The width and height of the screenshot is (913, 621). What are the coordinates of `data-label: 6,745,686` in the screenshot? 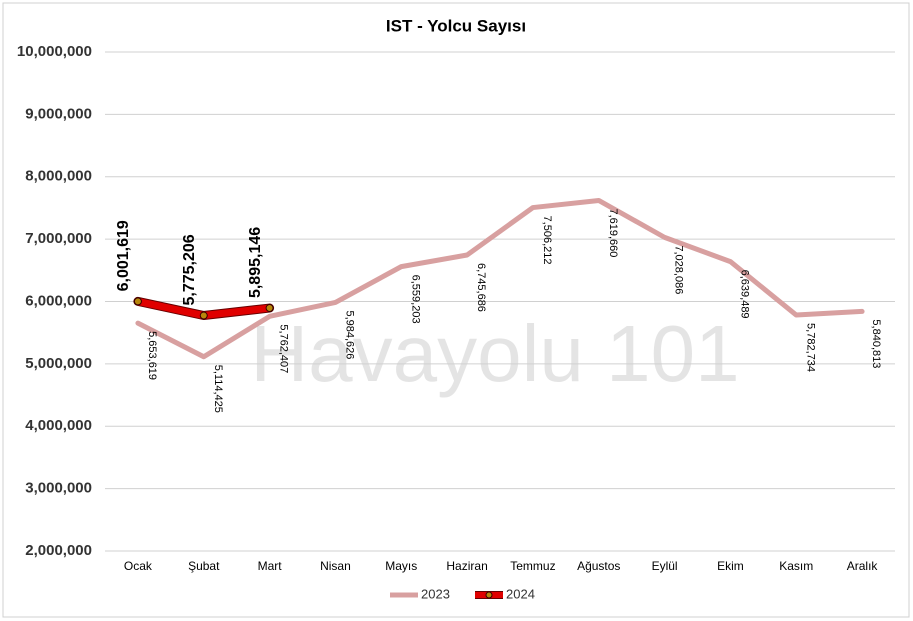 It's located at (481, 287).